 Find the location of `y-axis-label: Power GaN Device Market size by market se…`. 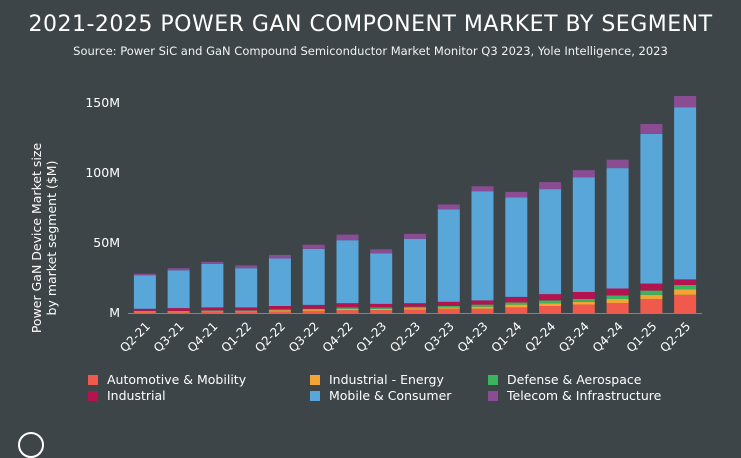

y-axis-label: Power GaN Device Market size by market se… is located at coordinates (44, 238).